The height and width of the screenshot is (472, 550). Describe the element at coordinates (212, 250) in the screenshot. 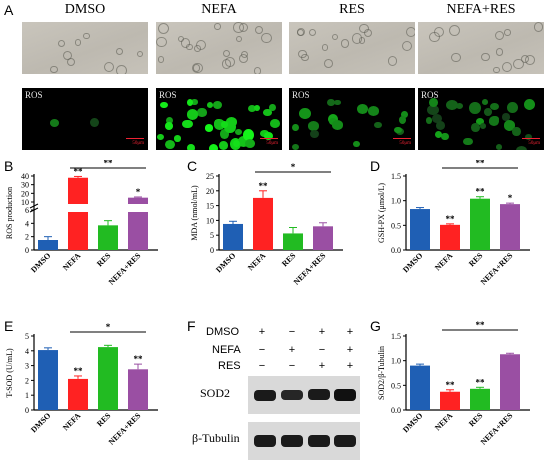

I see `y-tick-label: 0` at that location.